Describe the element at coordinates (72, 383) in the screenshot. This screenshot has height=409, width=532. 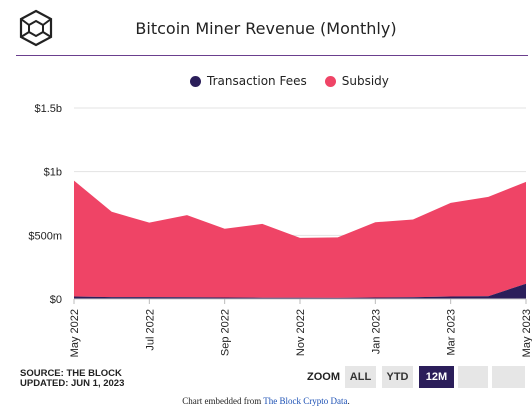
I see `updated-line: UPDATED: JUN 1, 2023` at that location.